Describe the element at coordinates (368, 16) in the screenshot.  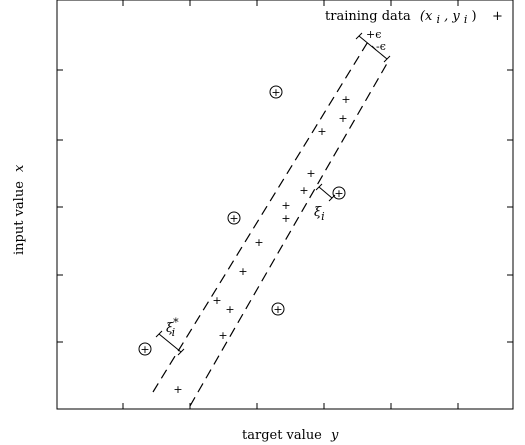
I see `legend-training-data-text: training data` at that location.